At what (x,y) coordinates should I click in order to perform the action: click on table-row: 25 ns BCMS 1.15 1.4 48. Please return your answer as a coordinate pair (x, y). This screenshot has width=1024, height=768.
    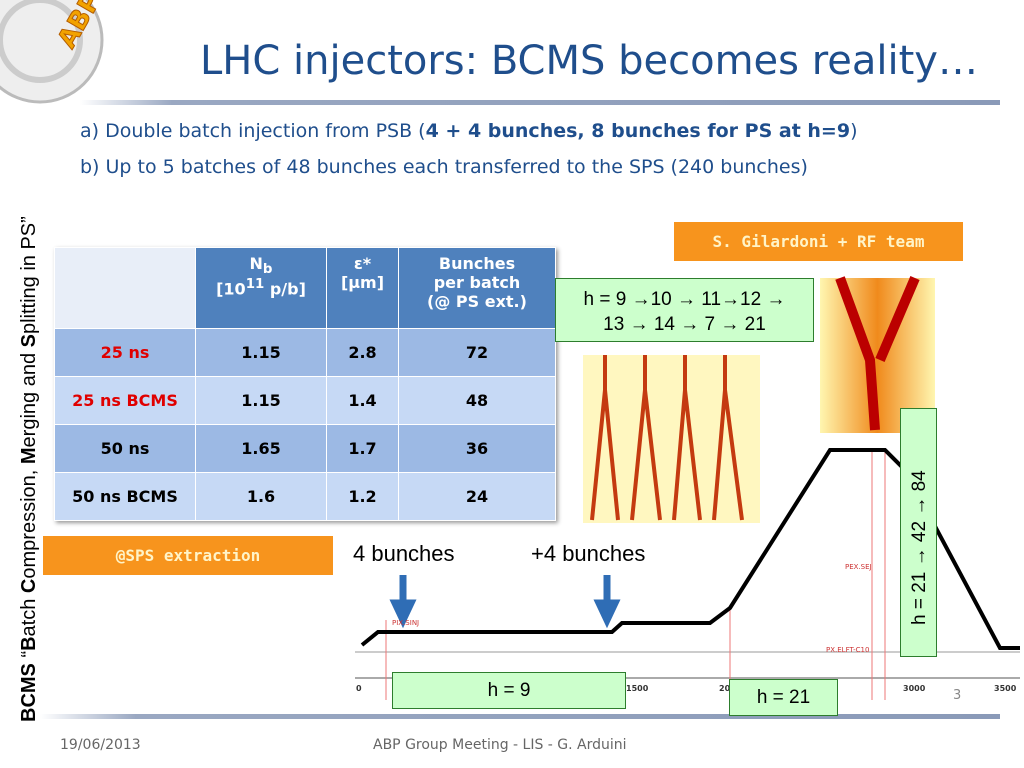
    Looking at the image, I should click on (305, 400).